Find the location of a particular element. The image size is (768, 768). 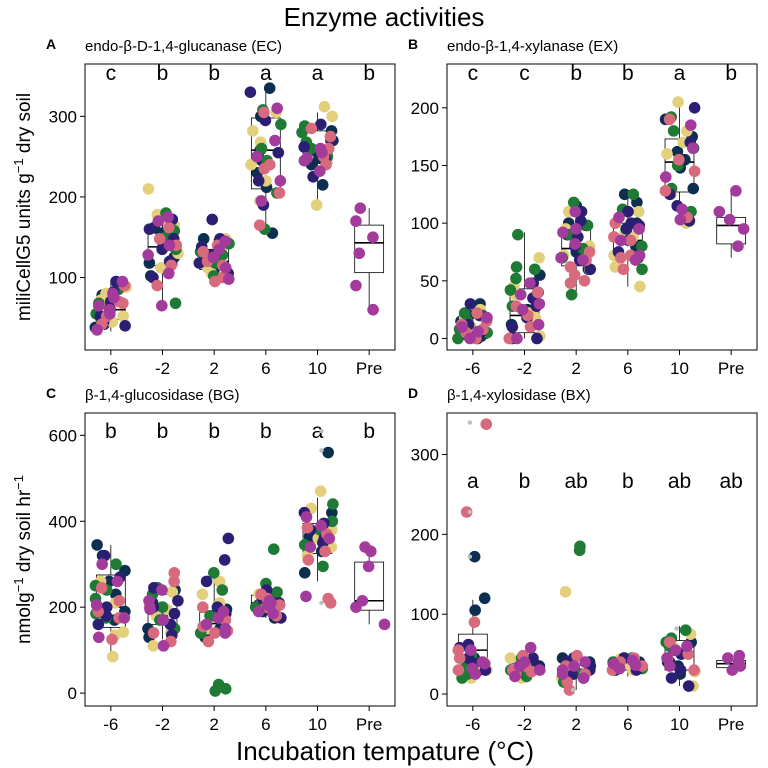

x-tick-label: Pre is located at coordinates (369, 724).